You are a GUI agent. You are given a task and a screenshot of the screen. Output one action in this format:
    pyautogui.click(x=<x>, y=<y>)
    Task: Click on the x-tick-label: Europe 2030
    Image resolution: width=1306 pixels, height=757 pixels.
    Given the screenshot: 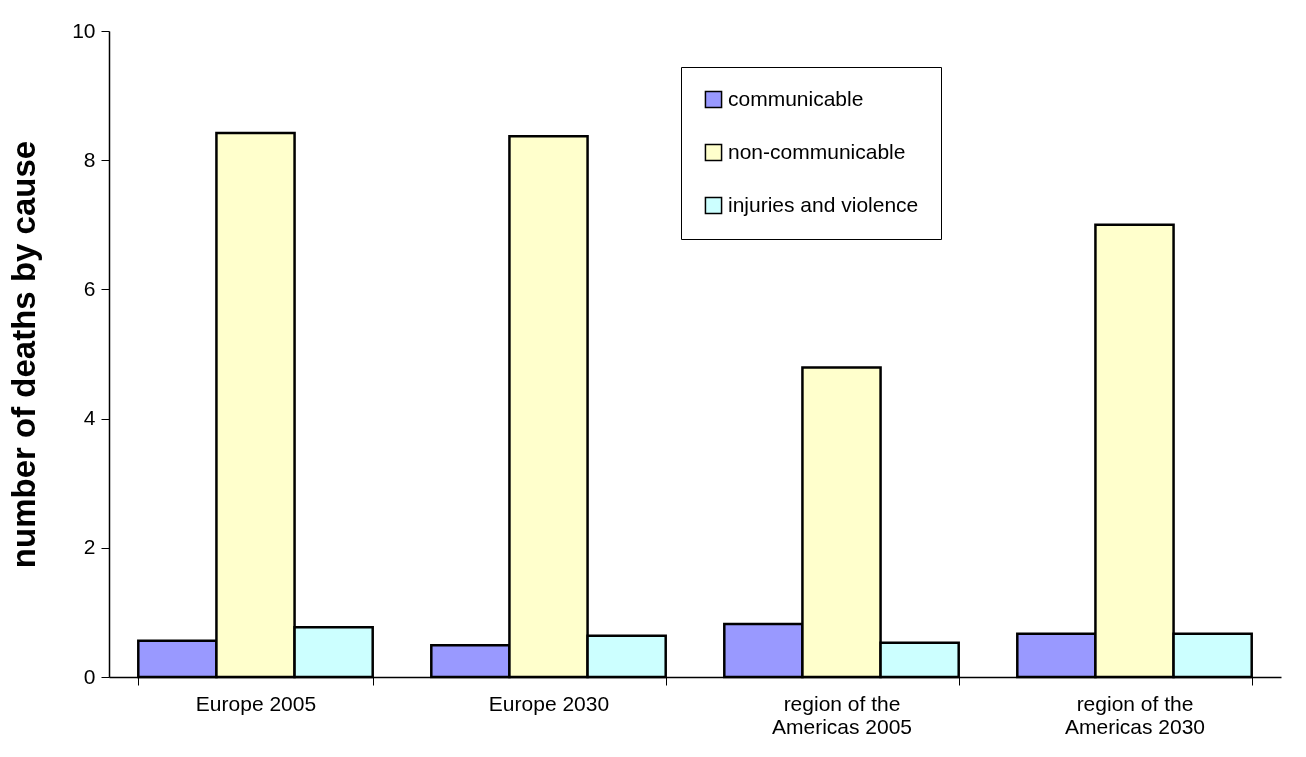 What is the action you would take?
    pyautogui.click(x=549, y=703)
    